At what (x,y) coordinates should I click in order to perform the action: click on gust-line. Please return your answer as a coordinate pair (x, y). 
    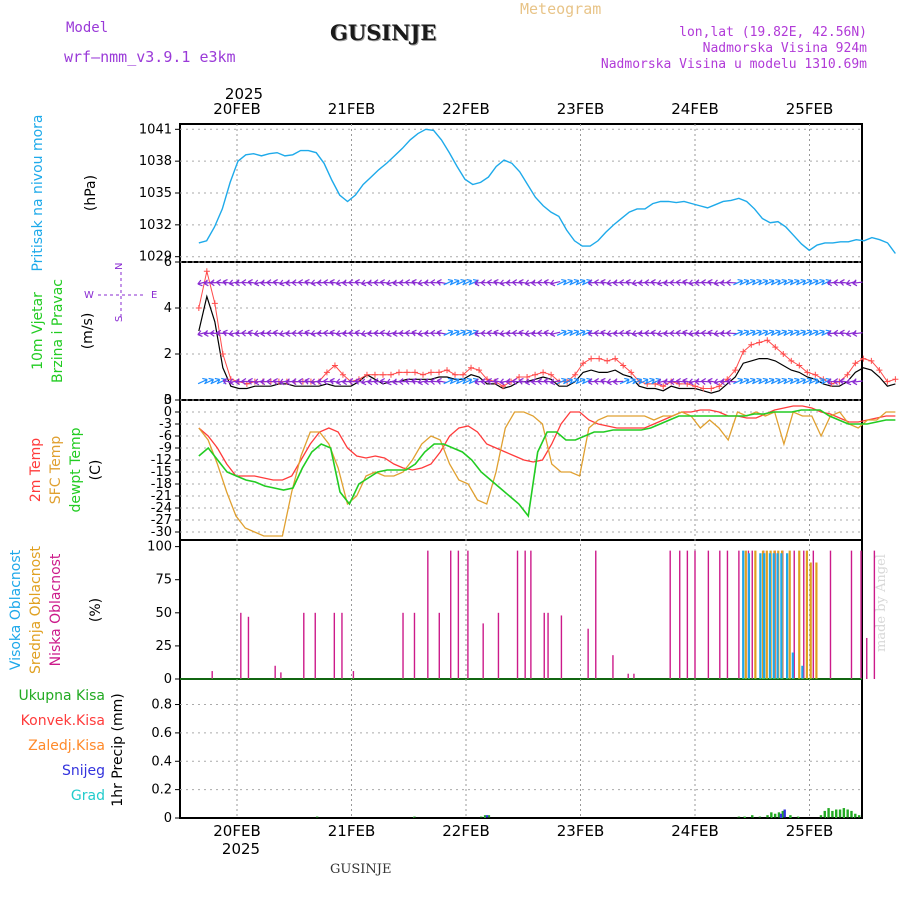
    Looking at the image, I should click on (547, 330).